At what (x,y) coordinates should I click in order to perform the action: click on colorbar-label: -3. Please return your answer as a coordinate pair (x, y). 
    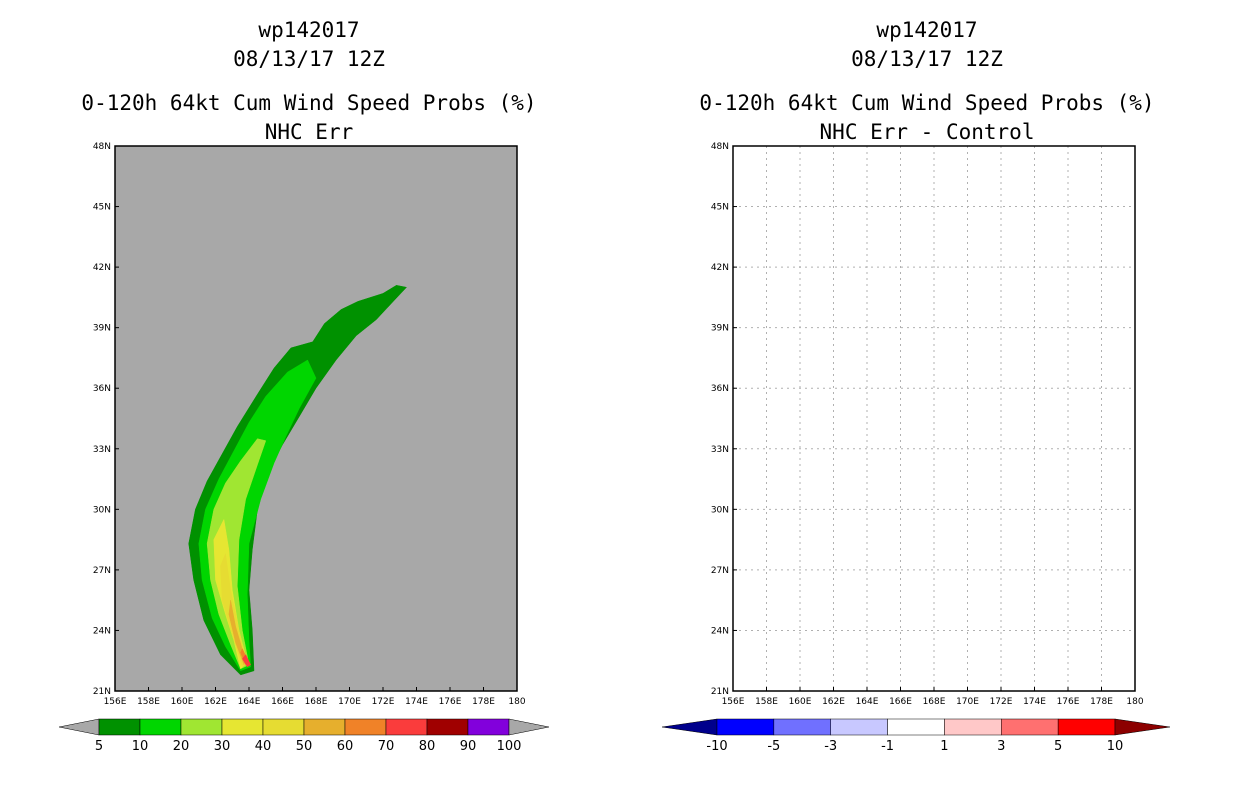
    Looking at the image, I should click on (830, 746).